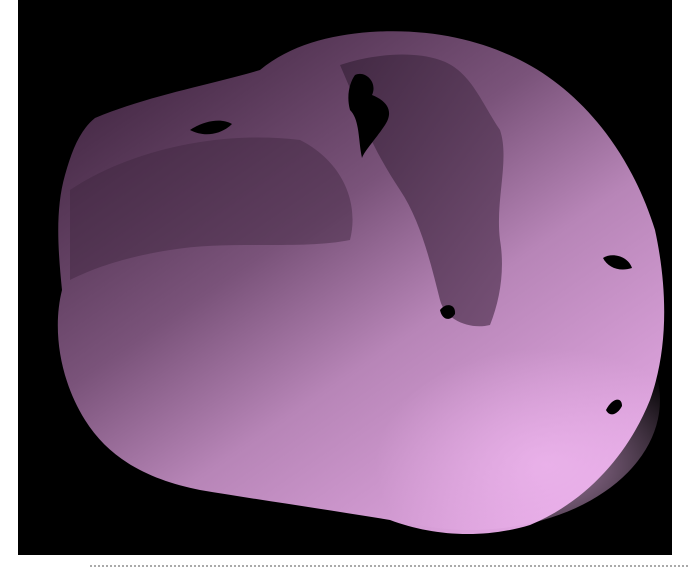 This screenshot has width=689, height=571. Describe the element at coordinates (211, 208) in the screenshot. I see `shaded-region` at that location.